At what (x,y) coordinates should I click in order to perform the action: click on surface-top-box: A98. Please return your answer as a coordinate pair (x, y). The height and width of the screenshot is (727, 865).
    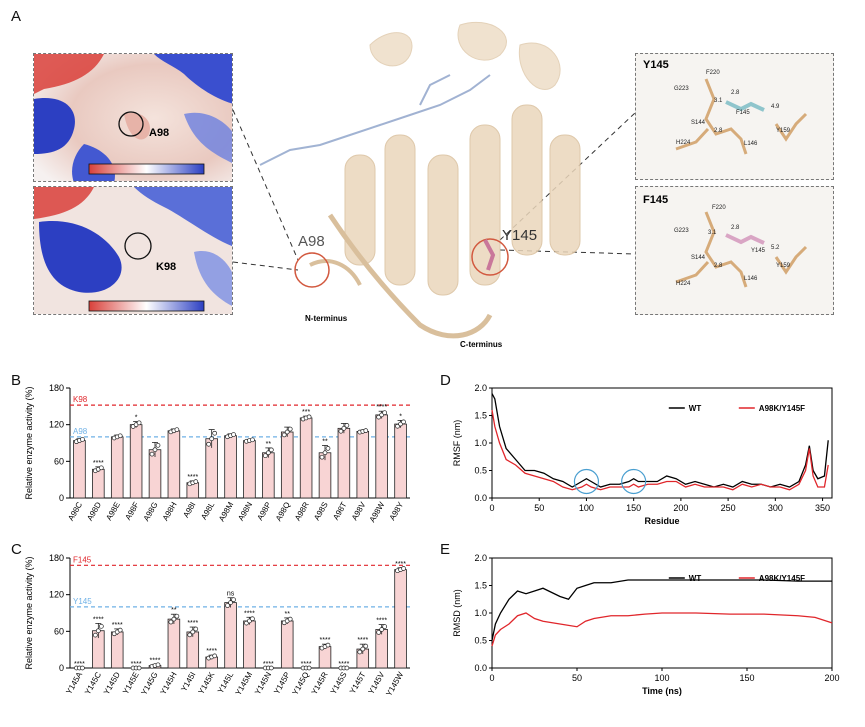
    Looking at the image, I should click on (133, 117).